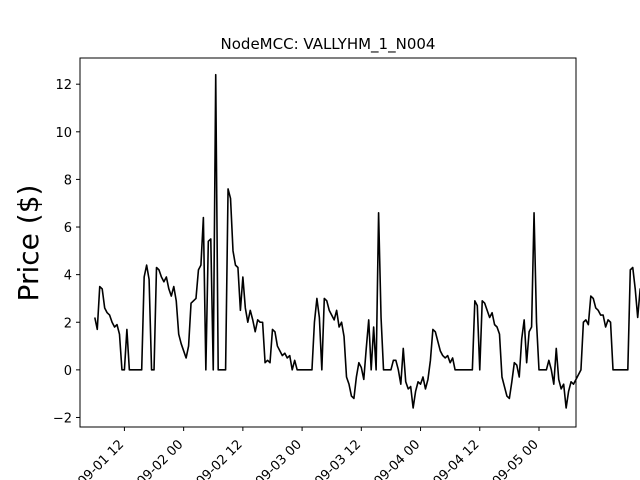 Image resolution: width=640 pixels, height=480 pixels. Describe the element at coordinates (62, 418) in the screenshot. I see `y-tick-label: −2` at that location.